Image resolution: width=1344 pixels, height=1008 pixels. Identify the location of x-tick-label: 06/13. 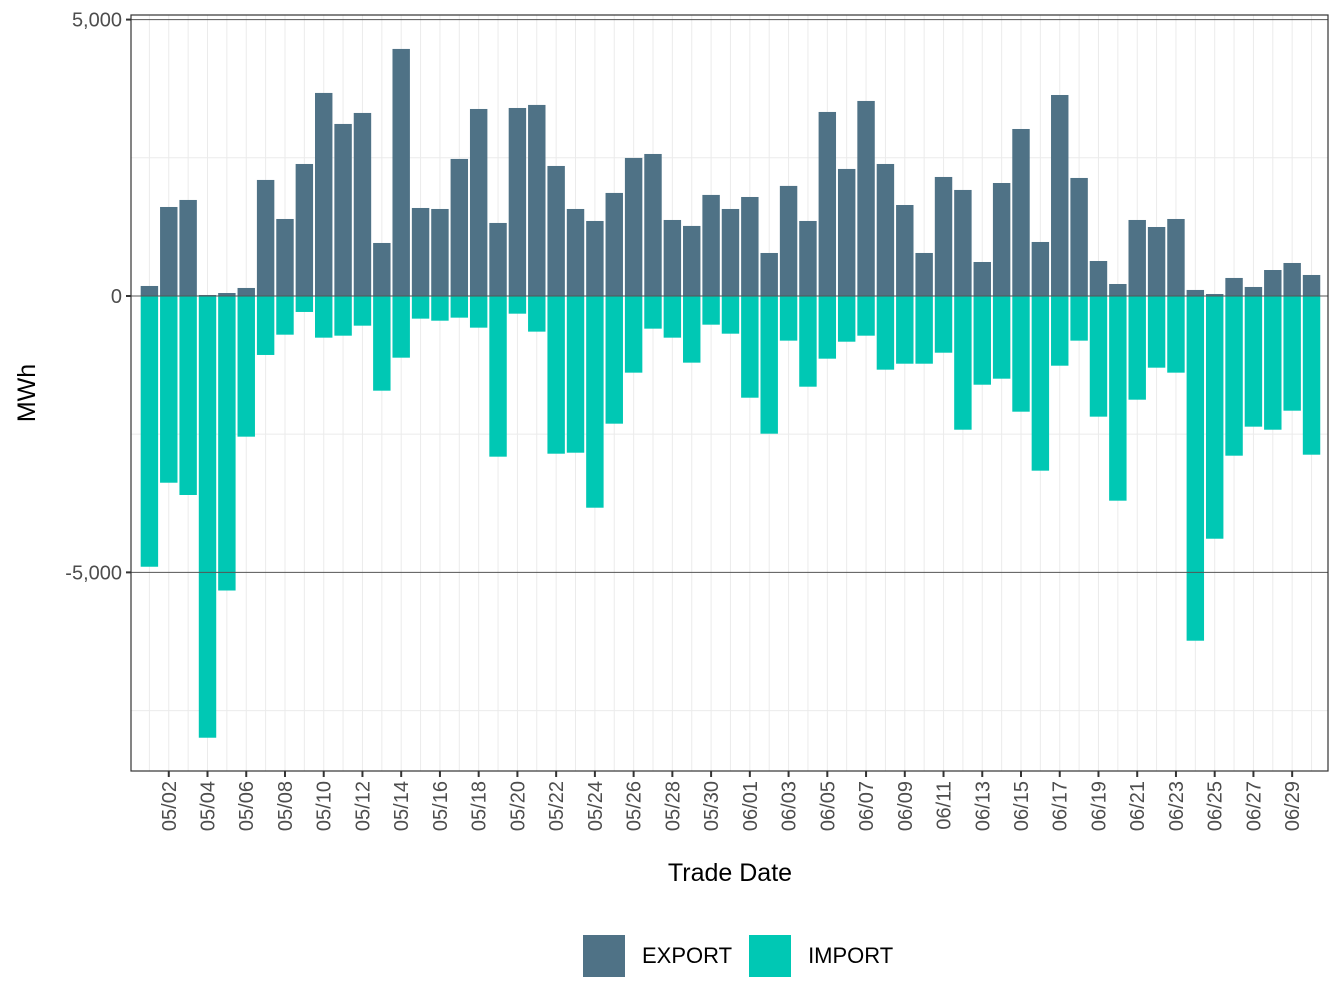
(983, 806).